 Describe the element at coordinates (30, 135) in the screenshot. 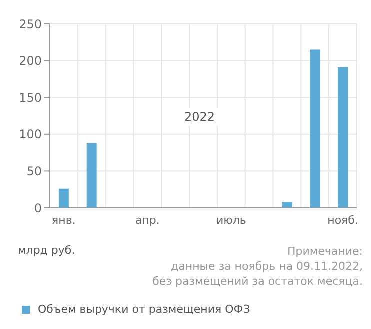

I see `y-tick-label: 100` at that location.